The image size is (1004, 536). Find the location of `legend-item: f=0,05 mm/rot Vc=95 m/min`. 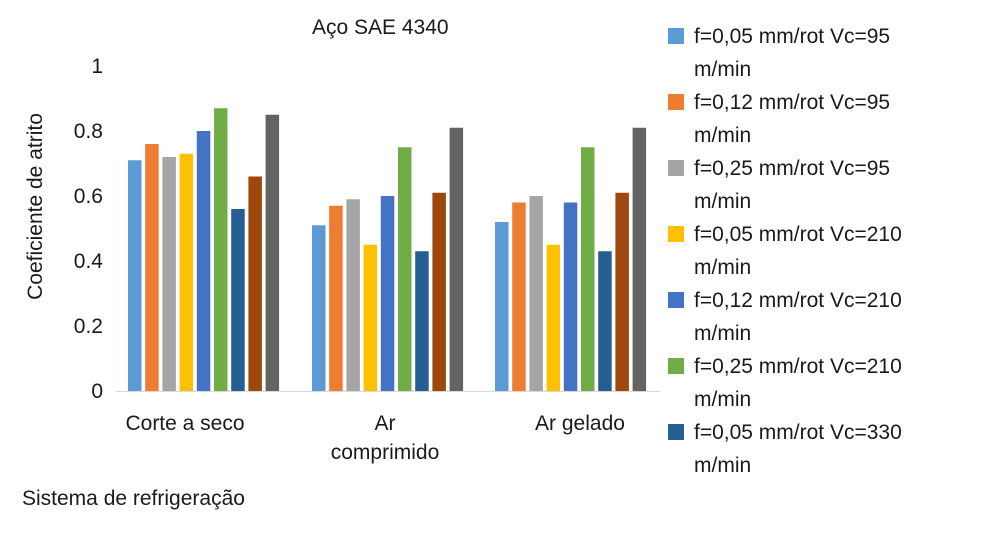

legend-item: f=0,05 mm/rot Vc=95 m/min is located at coordinates (833, 53).